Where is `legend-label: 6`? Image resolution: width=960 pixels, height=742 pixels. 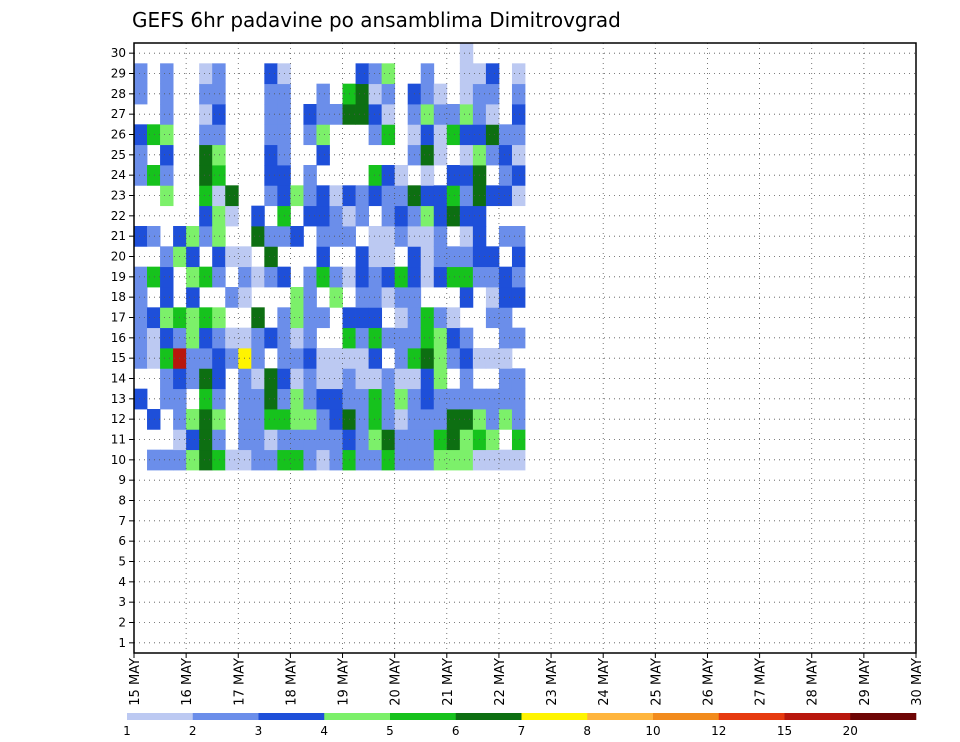
legend-label: 6 is located at coordinates (456, 731).